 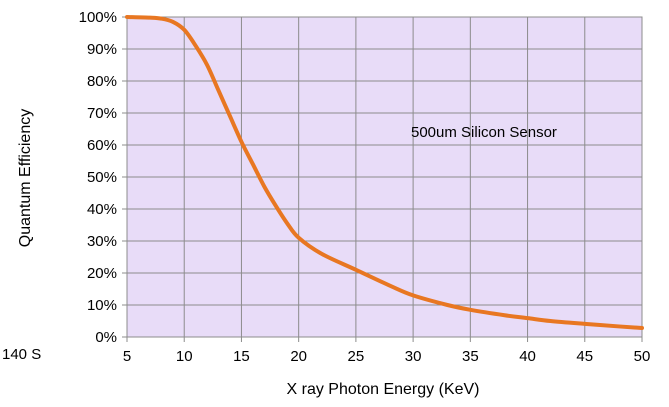 What do you see at coordinates (584, 356) in the screenshot?
I see `x-tick-label: 45` at bounding box center [584, 356].